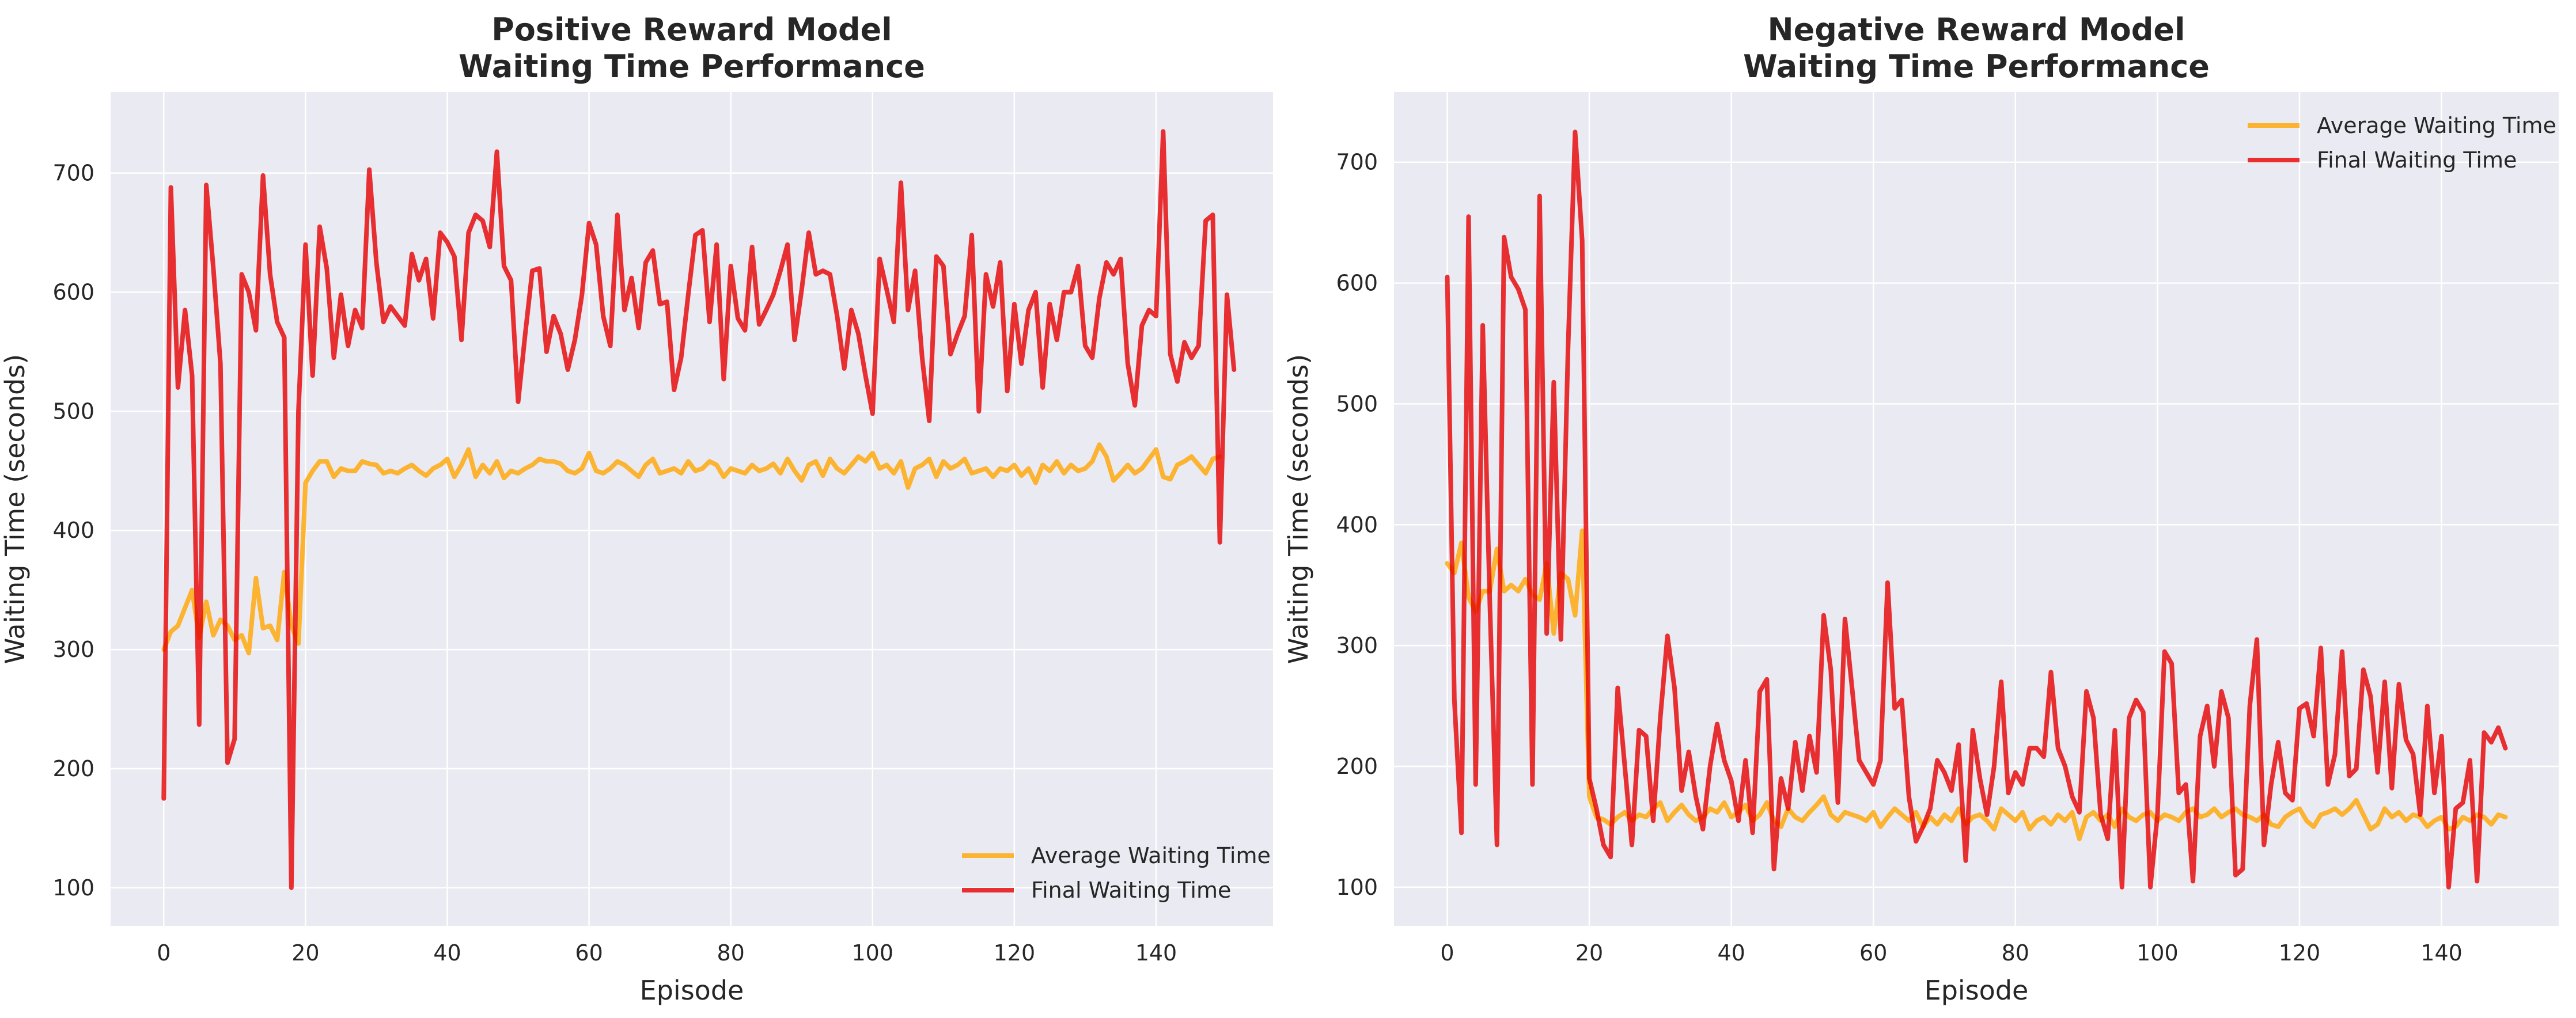 This screenshot has height=1018, width=2576. What do you see at coordinates (1976, 30) in the screenshot?
I see `chart-title: Negative Reward Model` at bounding box center [1976, 30].